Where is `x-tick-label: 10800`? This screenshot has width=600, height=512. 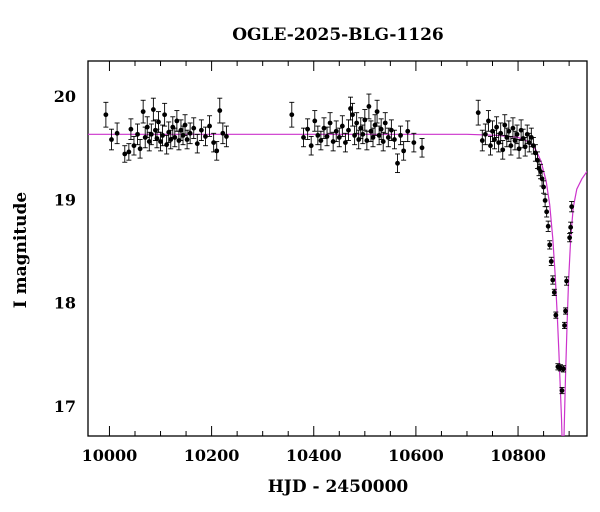 x-tick-label: 10800 is located at coordinates (518, 455).